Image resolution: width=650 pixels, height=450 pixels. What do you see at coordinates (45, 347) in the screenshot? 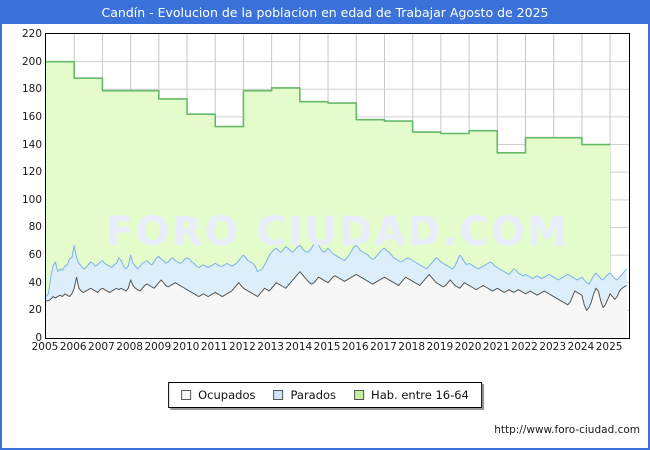
I see `x-tick-label: 2005` at bounding box center [45, 347].